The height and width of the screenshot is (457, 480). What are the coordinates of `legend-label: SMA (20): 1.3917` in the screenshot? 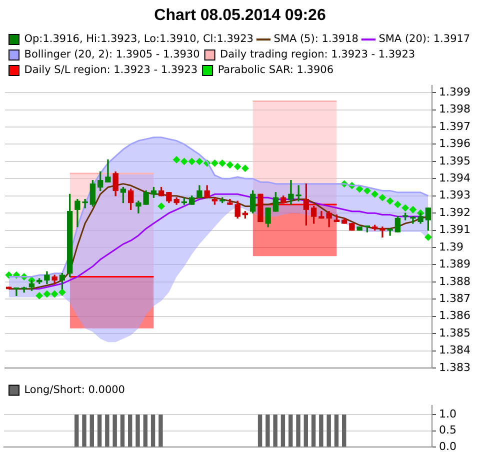 It's located at (424, 39).